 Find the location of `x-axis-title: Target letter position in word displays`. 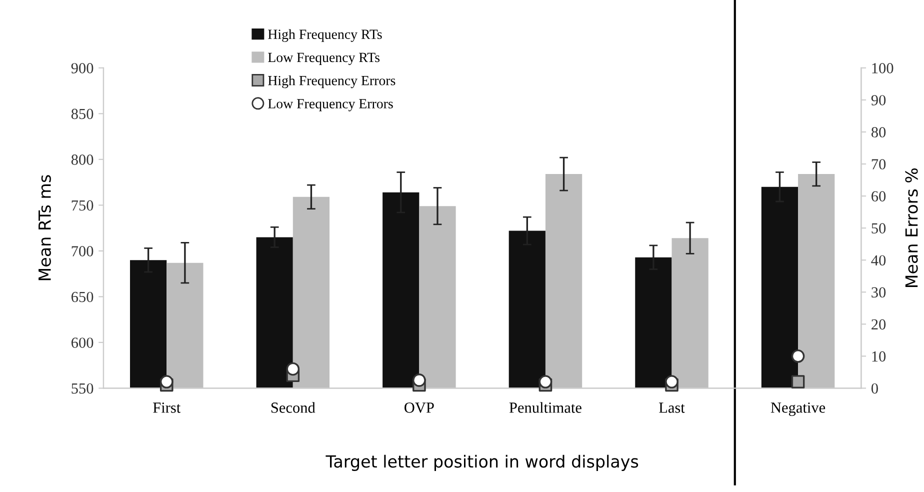

x-axis-title: Target letter position in word displays is located at coordinates (482, 462).